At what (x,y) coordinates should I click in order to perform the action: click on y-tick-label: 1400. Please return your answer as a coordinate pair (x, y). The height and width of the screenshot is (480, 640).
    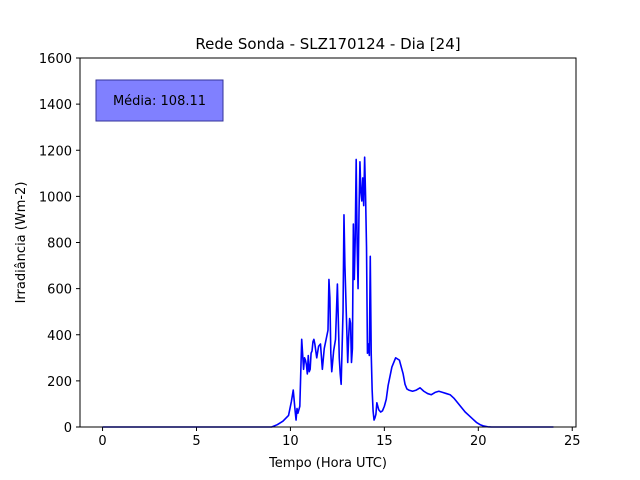
    Looking at the image, I should click on (55, 105).